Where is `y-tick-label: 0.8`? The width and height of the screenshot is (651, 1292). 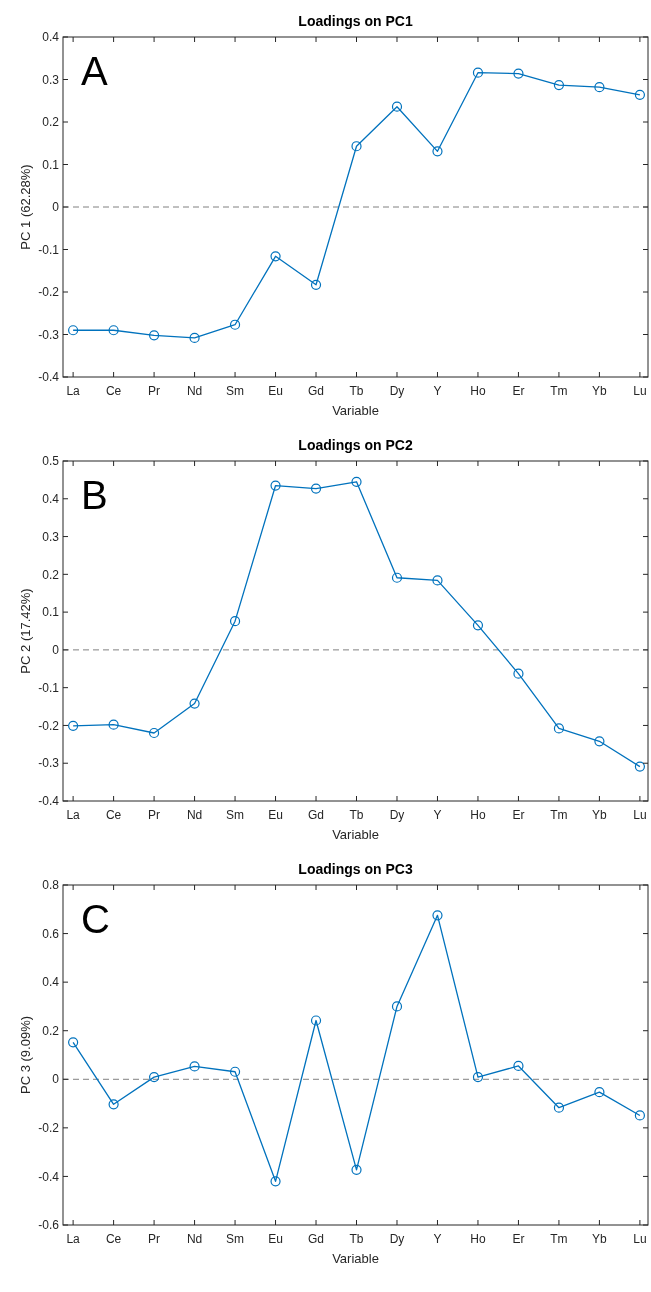
y-tick-label: 0.8 is located at coordinates (51, 885).